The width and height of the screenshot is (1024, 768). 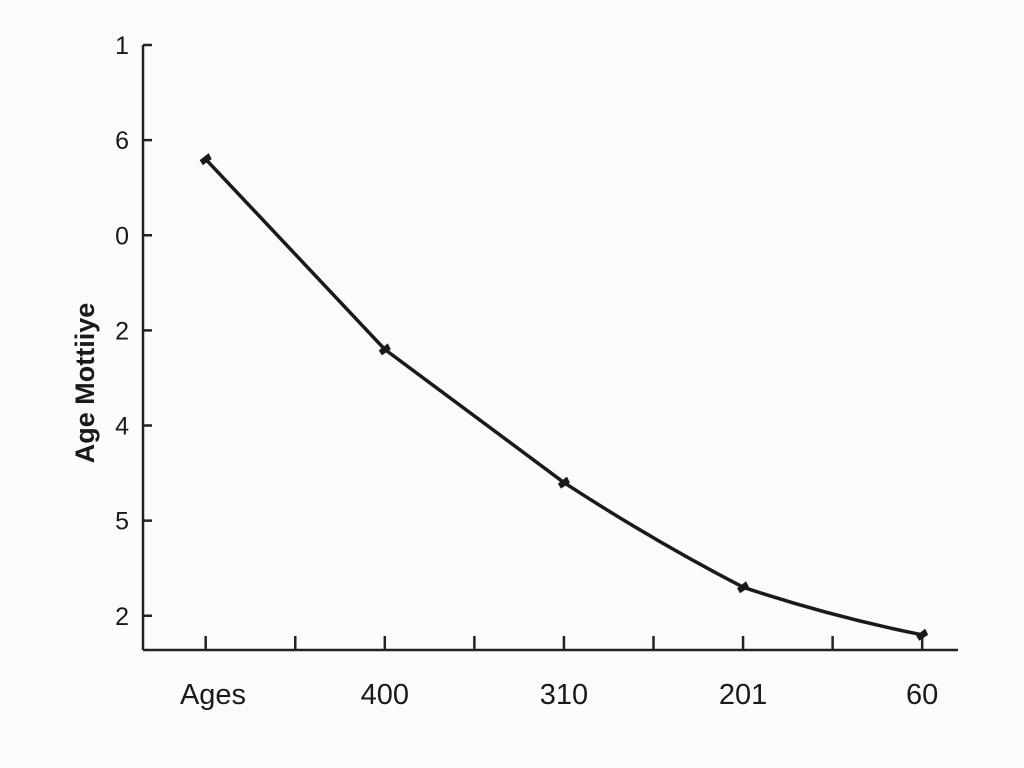 I want to click on y-tick-label: 0, so click(x=122, y=236).